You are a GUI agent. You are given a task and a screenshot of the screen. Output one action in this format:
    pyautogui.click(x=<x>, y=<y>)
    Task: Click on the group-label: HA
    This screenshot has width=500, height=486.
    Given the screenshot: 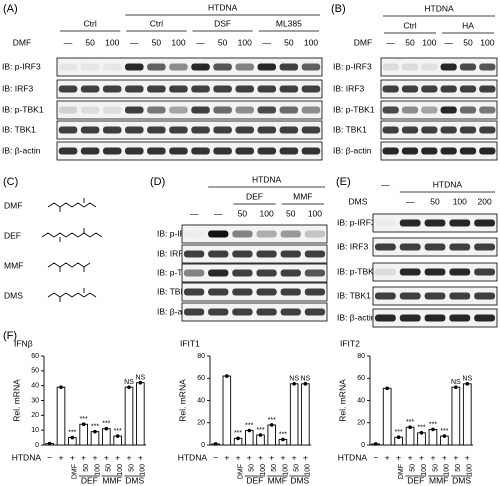 What is the action you would take?
    pyautogui.click(x=468, y=25)
    